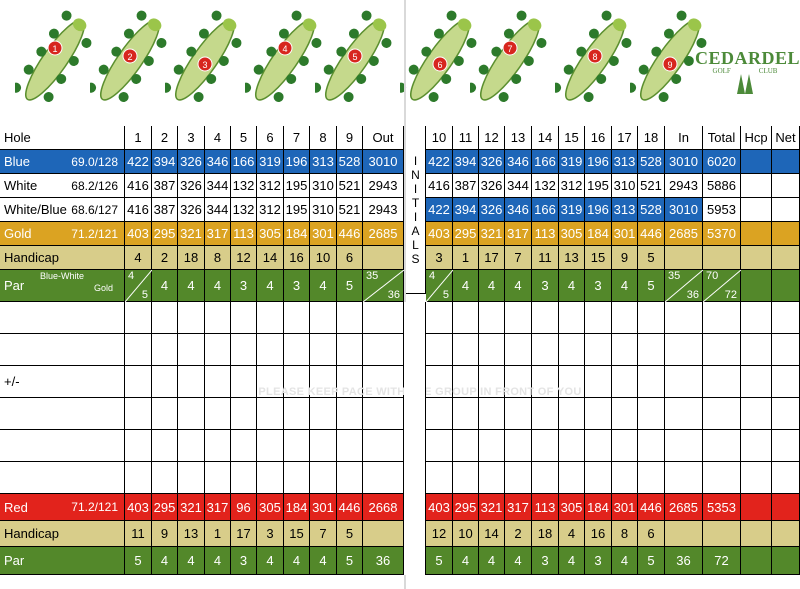 The height and width of the screenshot is (589, 800). Describe the element at coordinates (684, 286) in the screenshot. I see `par-split-cell: 35 36` at that location.